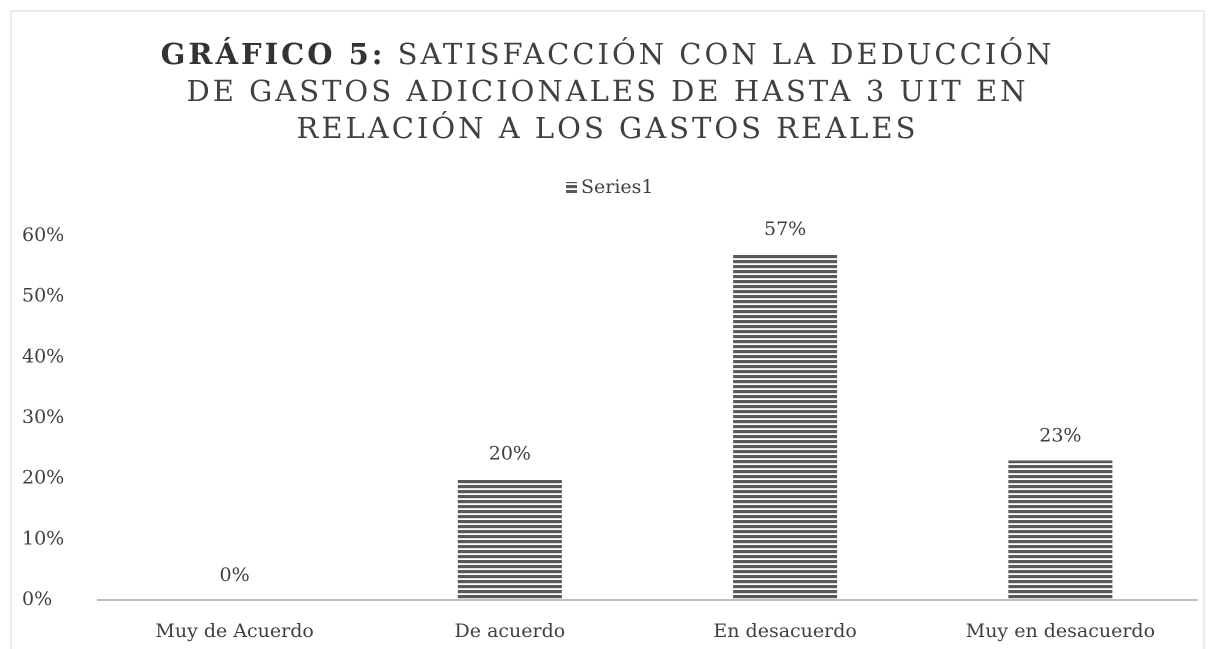 The image size is (1215, 649). Describe the element at coordinates (785, 229) in the screenshot. I see `data-label: 57%` at that location.